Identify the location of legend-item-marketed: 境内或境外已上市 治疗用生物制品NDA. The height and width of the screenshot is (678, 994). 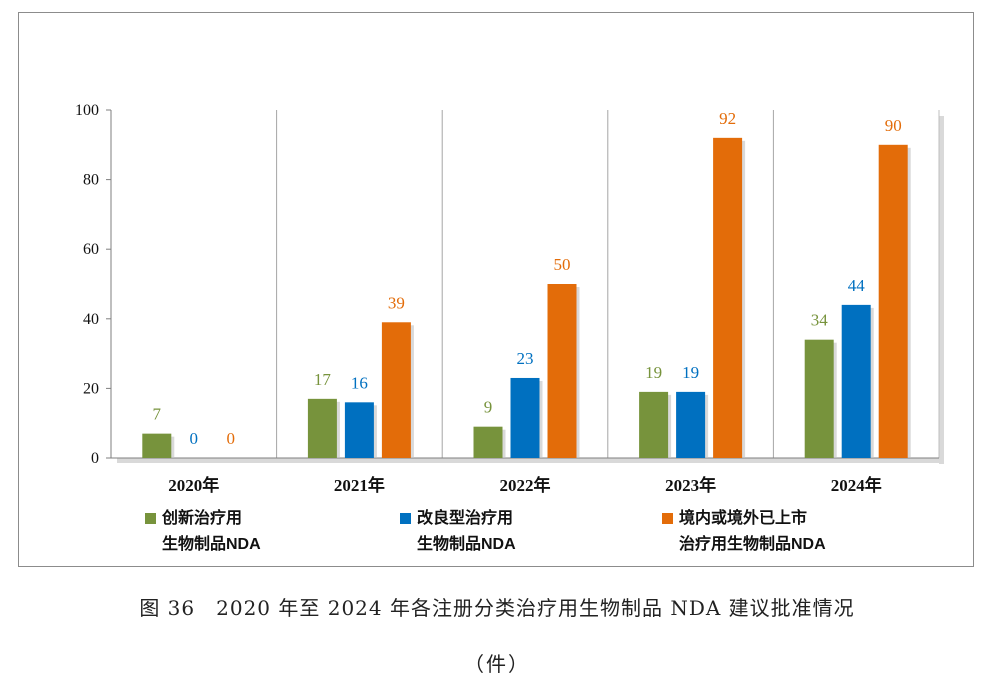
(744, 532).